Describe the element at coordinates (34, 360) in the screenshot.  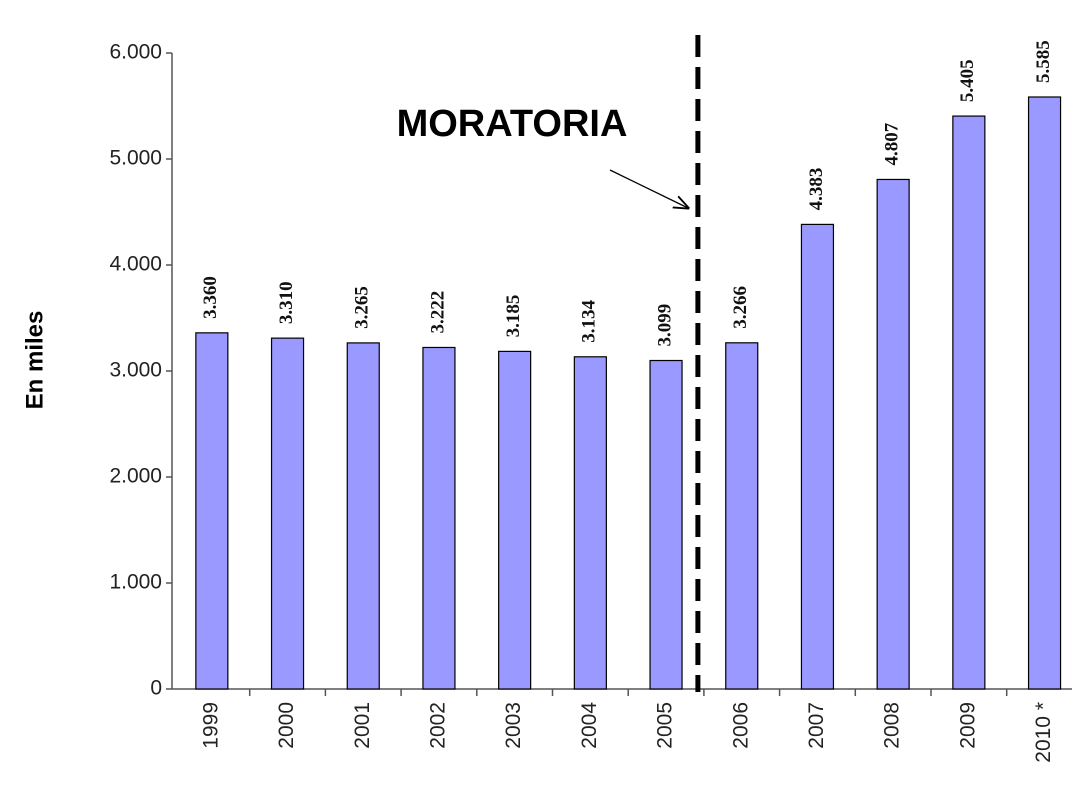
I see `y-axis-label: En miles` at that location.